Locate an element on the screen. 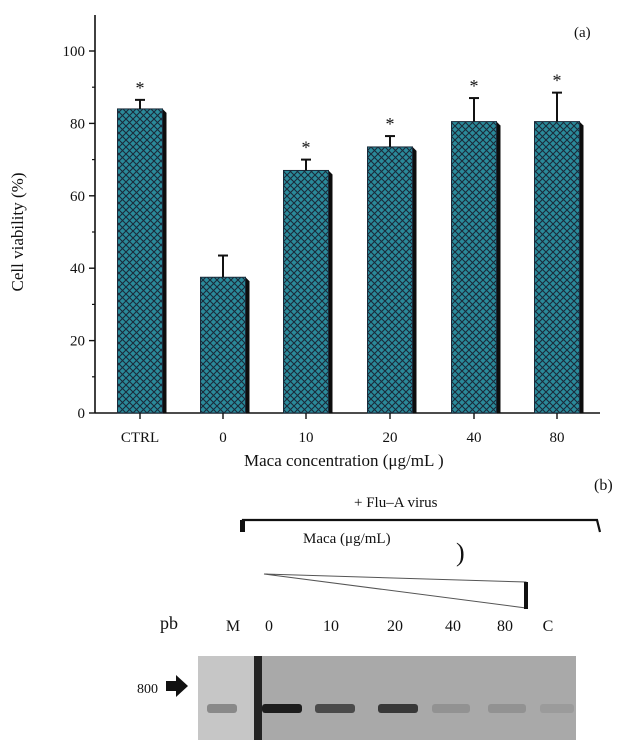  bracket-foot is located at coordinates (242, 526).